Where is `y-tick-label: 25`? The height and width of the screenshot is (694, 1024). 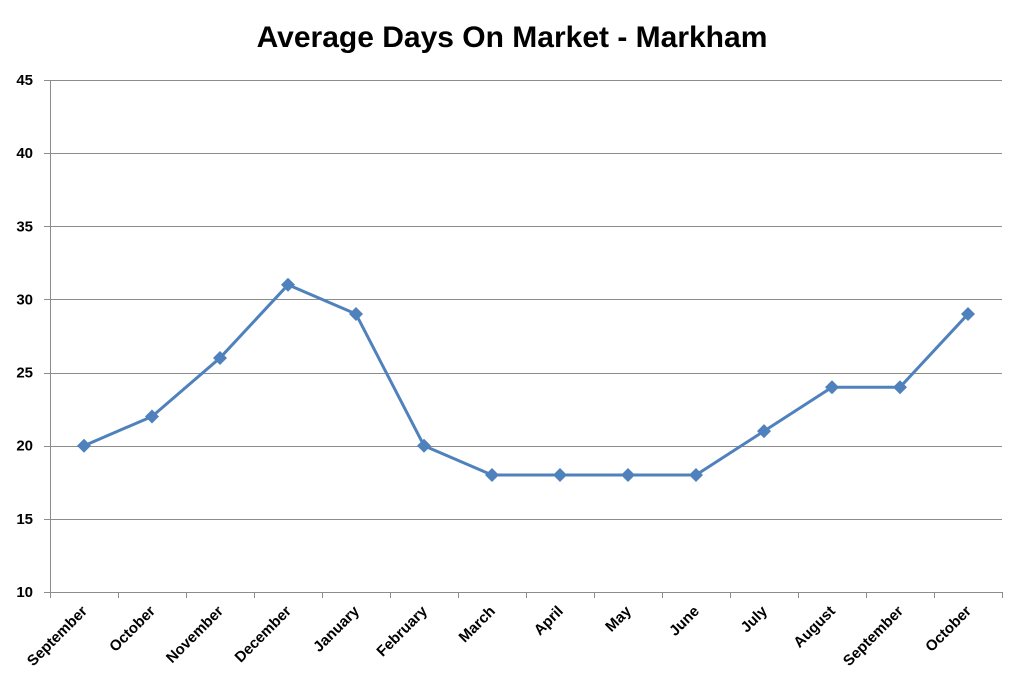
y-tick-label: 25 is located at coordinates (24, 373).